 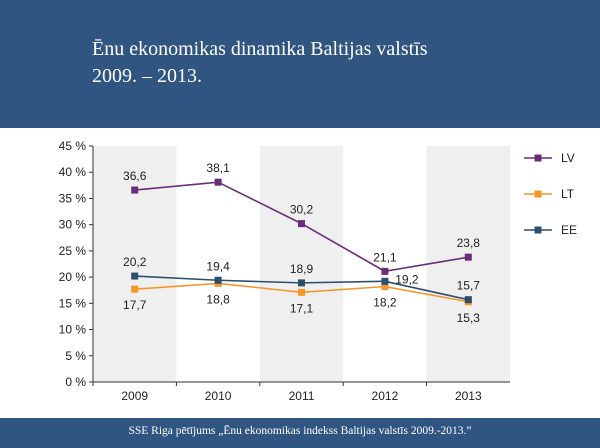 I want to click on point-EE-2013, so click(x=468, y=300).